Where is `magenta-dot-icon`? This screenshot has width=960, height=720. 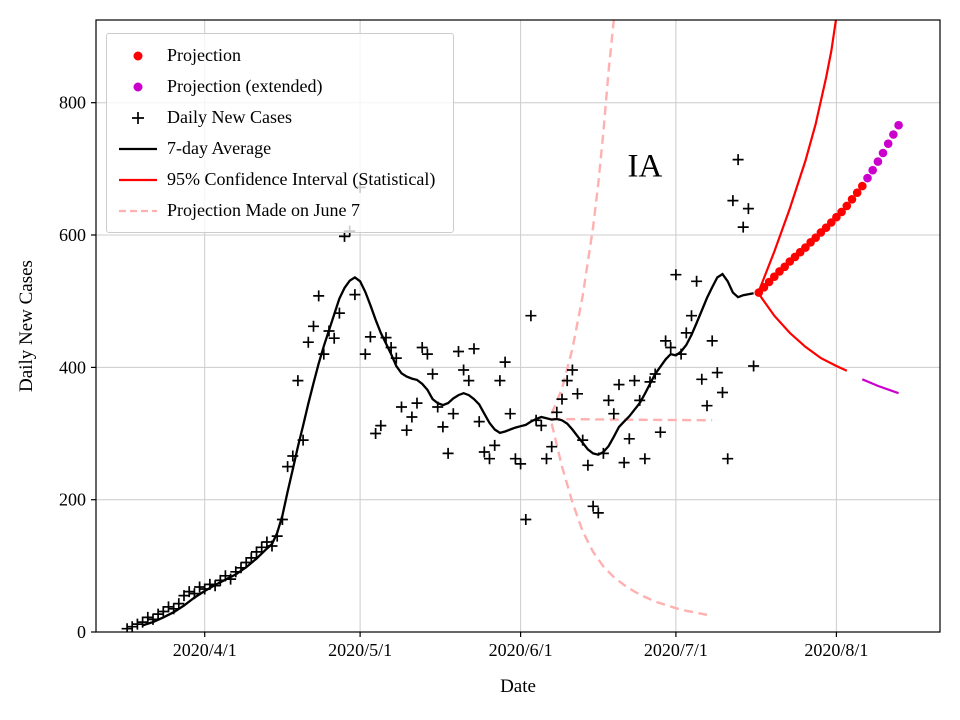 magenta-dot-icon is located at coordinates (138, 87).